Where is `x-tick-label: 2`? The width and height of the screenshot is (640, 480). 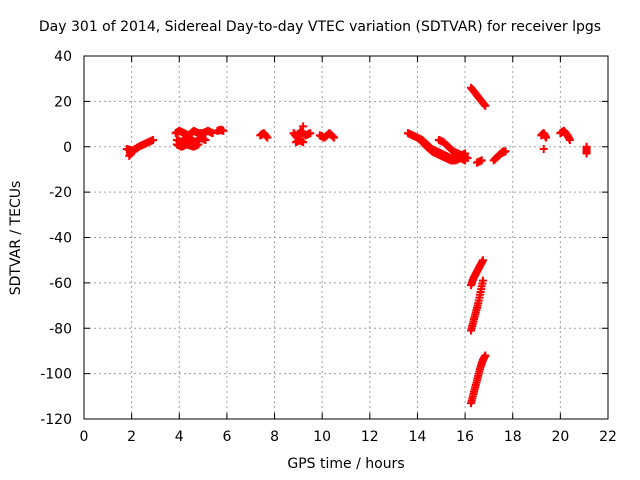 x-tick-label: 2 is located at coordinates (131, 437).